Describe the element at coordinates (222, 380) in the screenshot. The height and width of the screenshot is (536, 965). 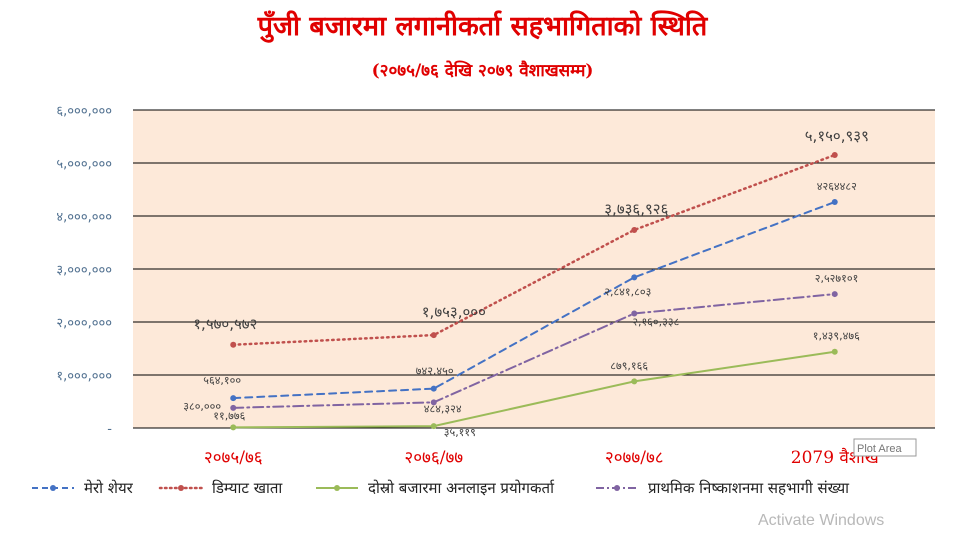
I see `data-label: ५६४,१००` at that location.